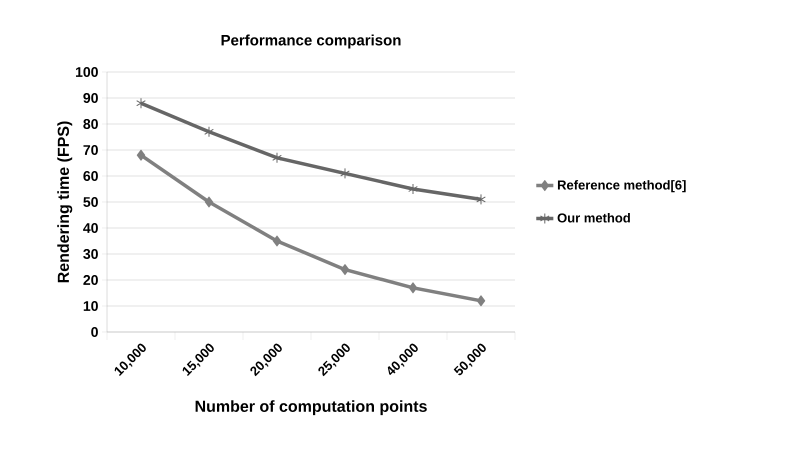 Image resolution: width=811 pixels, height=472 pixels. What do you see at coordinates (90, 150) in the screenshot?
I see `y-tick-label: 70` at bounding box center [90, 150].